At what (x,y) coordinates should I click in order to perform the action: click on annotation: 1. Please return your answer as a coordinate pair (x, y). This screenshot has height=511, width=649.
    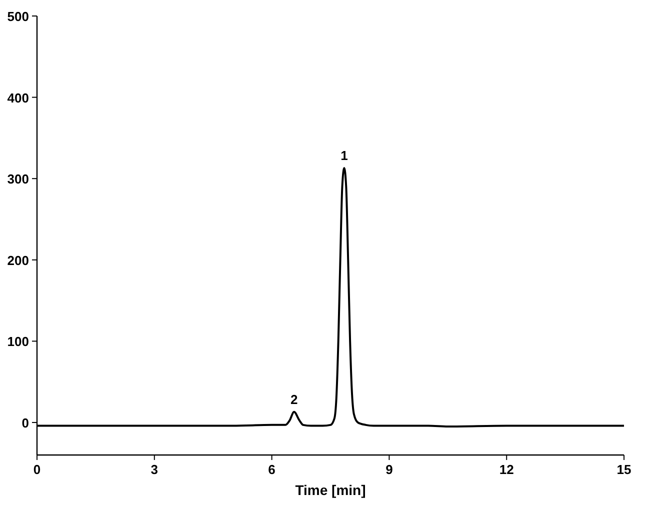
    Looking at the image, I should click on (344, 156).